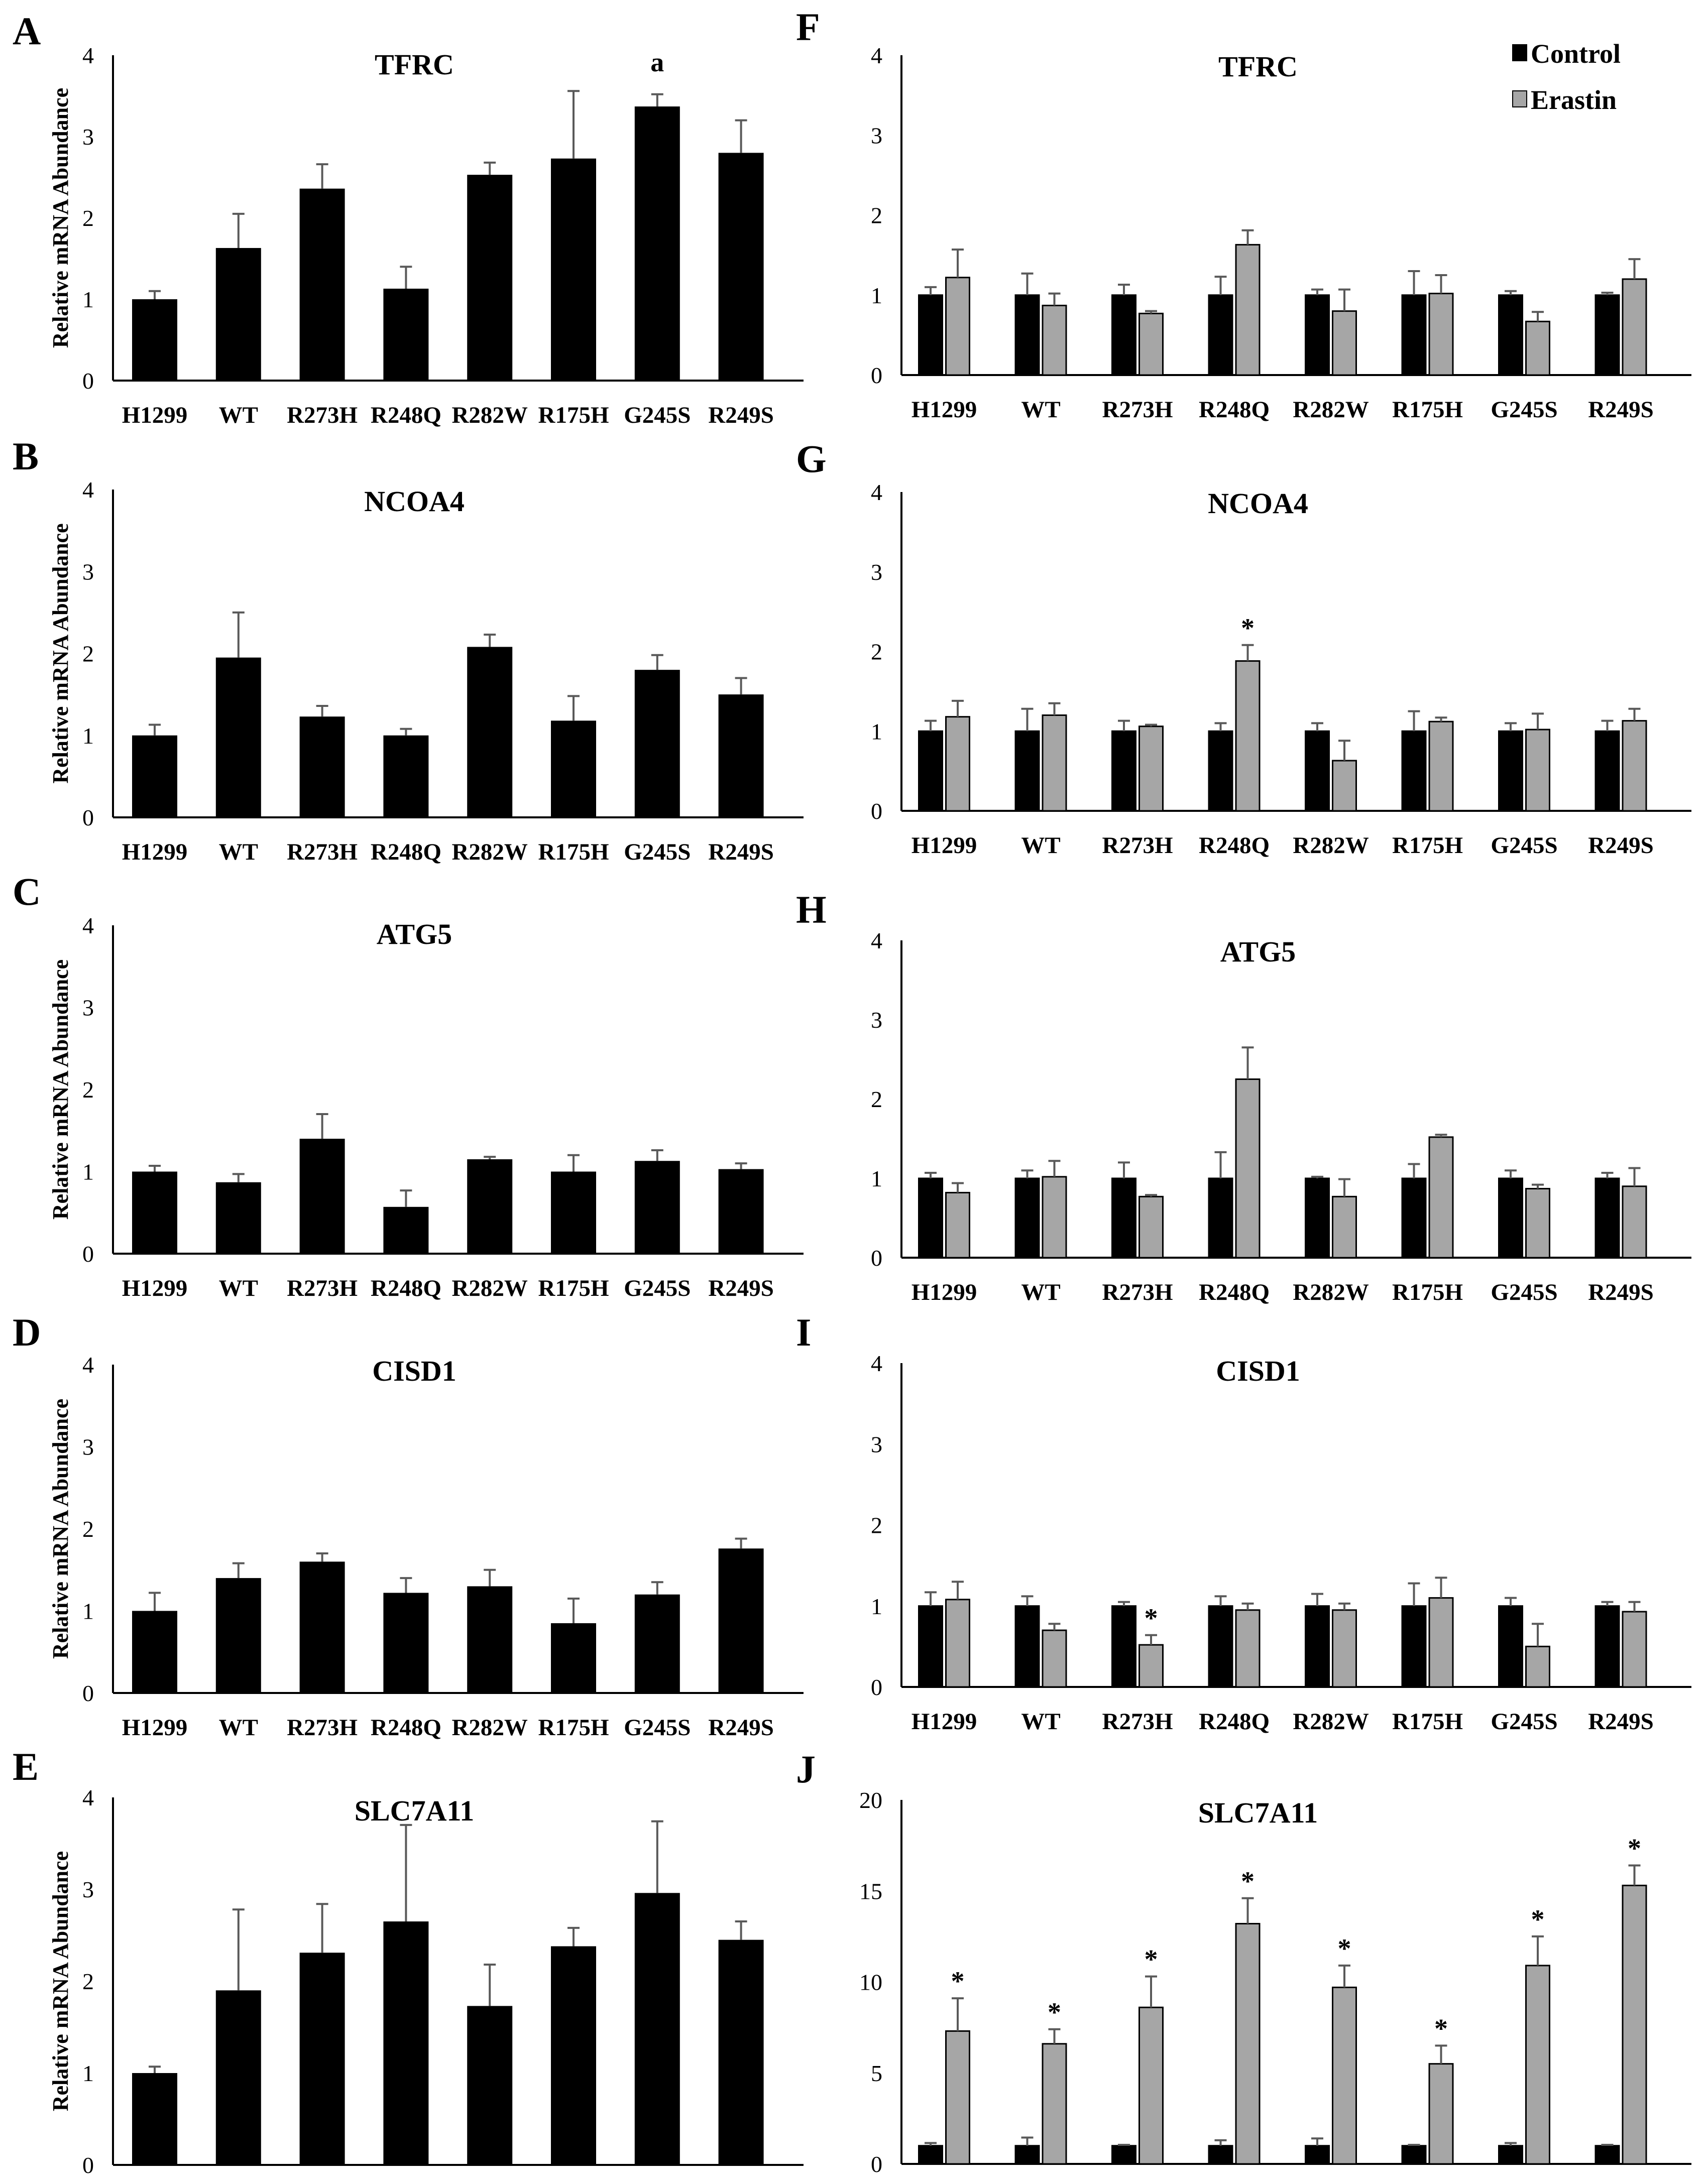 Image resolution: width=1708 pixels, height=2184 pixels. Describe the element at coordinates (414, 64) in the screenshot. I see `chart-title: TFRC` at that location.